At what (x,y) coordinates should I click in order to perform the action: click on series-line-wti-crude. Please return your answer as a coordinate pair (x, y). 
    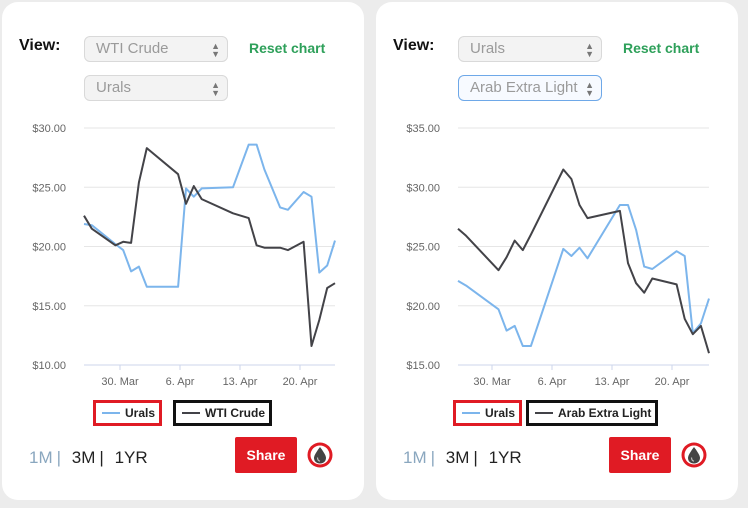
    Looking at the image, I should click on (209, 247).